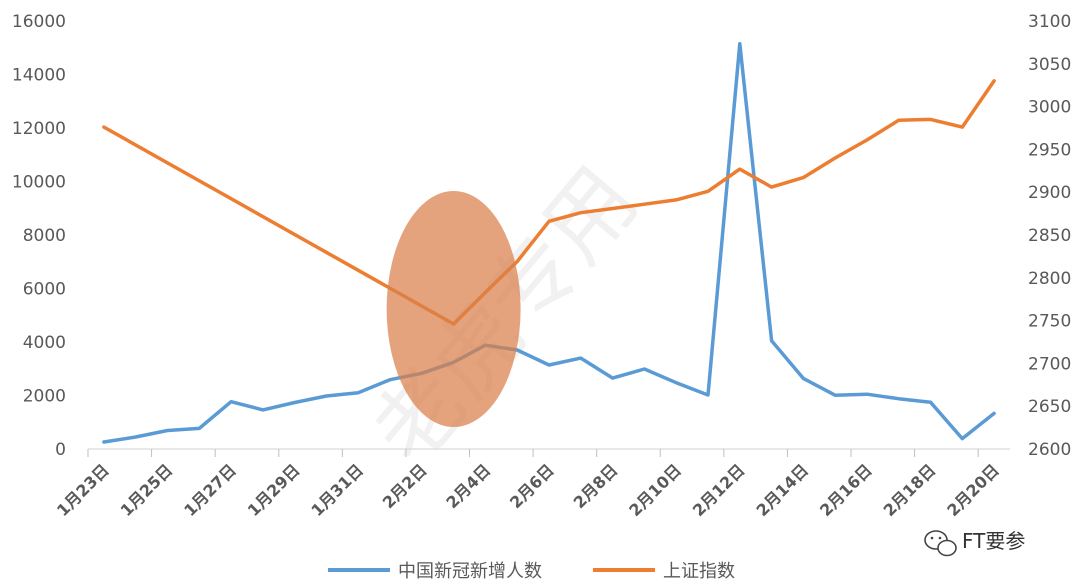  What do you see at coordinates (39, 22) in the screenshot?
I see `left-tick-label: 16000` at bounding box center [39, 22].